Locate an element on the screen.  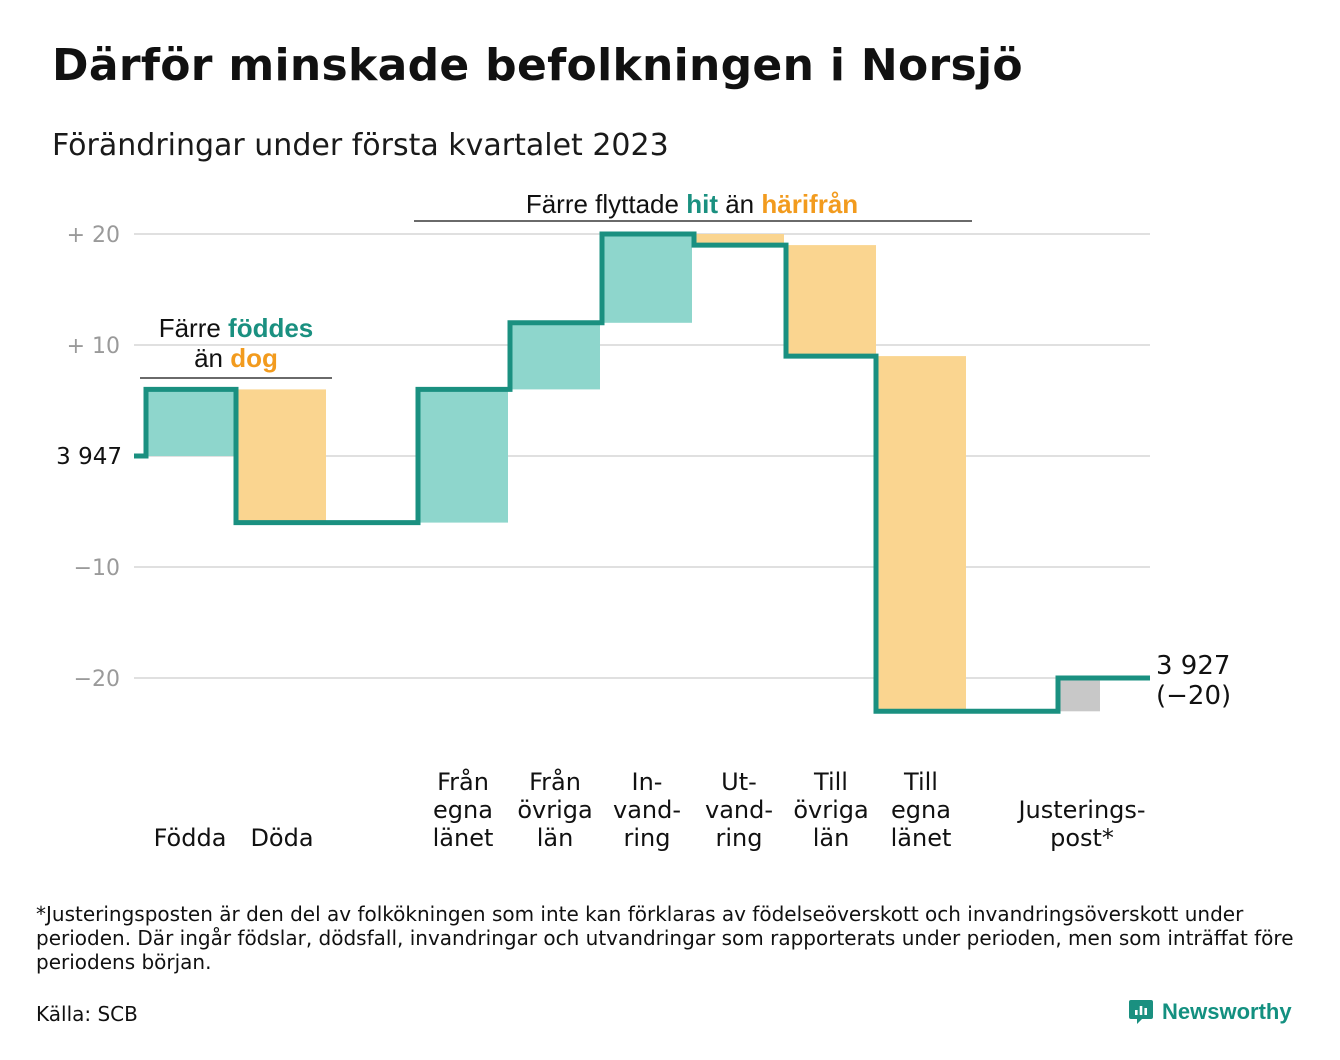
newsworthy-logo-icon is located at coordinates (1141, 1012).